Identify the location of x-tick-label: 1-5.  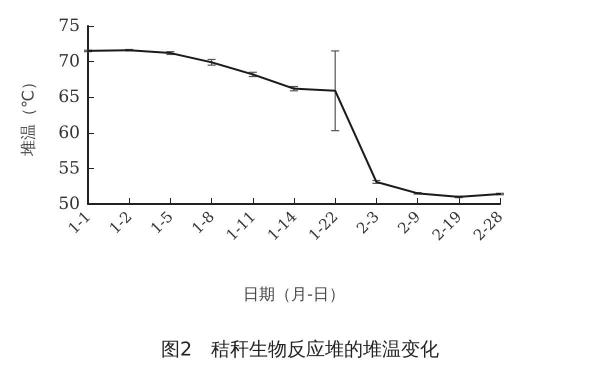
(161, 223).